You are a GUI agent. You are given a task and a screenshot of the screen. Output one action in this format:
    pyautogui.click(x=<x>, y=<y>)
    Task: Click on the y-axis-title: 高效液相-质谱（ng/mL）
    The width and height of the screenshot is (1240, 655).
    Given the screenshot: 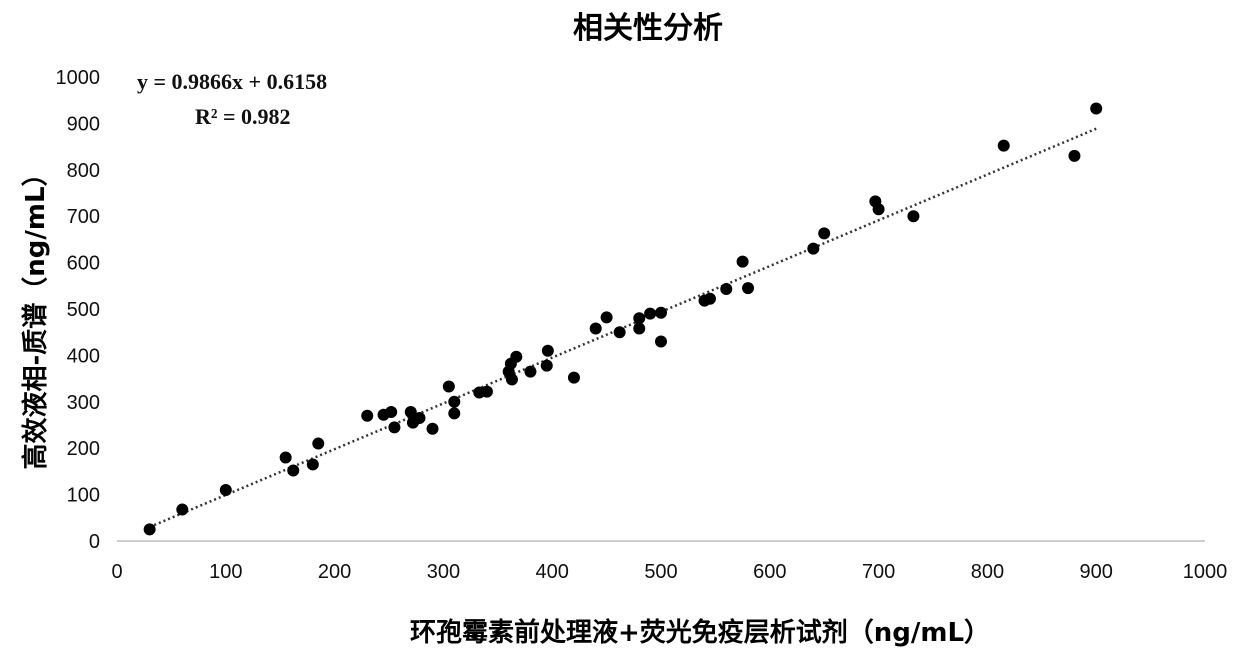 What is the action you would take?
    pyautogui.click(x=35, y=314)
    